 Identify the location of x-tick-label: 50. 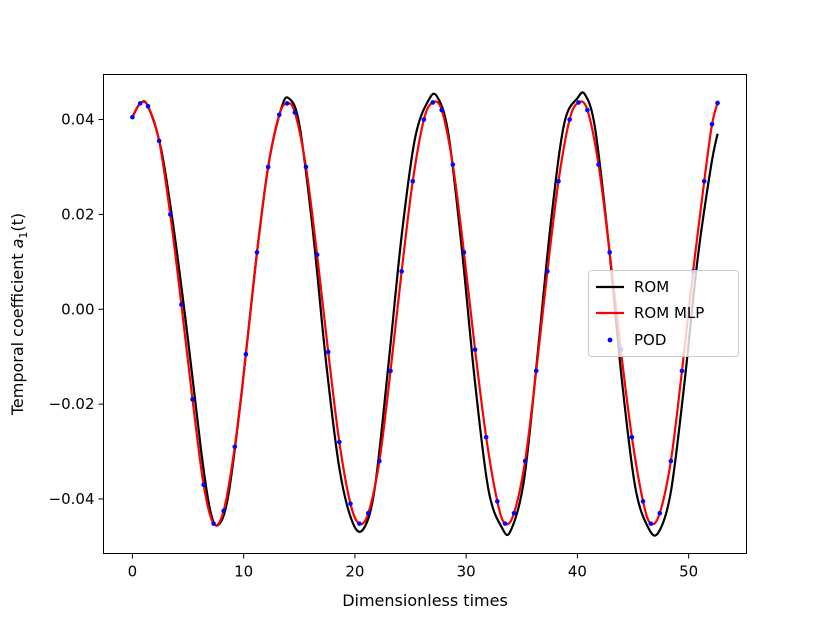
(688, 572).